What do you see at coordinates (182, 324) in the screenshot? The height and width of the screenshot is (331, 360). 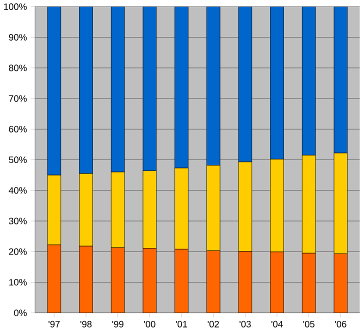 I see `x-tick-label: '01` at bounding box center [182, 324].